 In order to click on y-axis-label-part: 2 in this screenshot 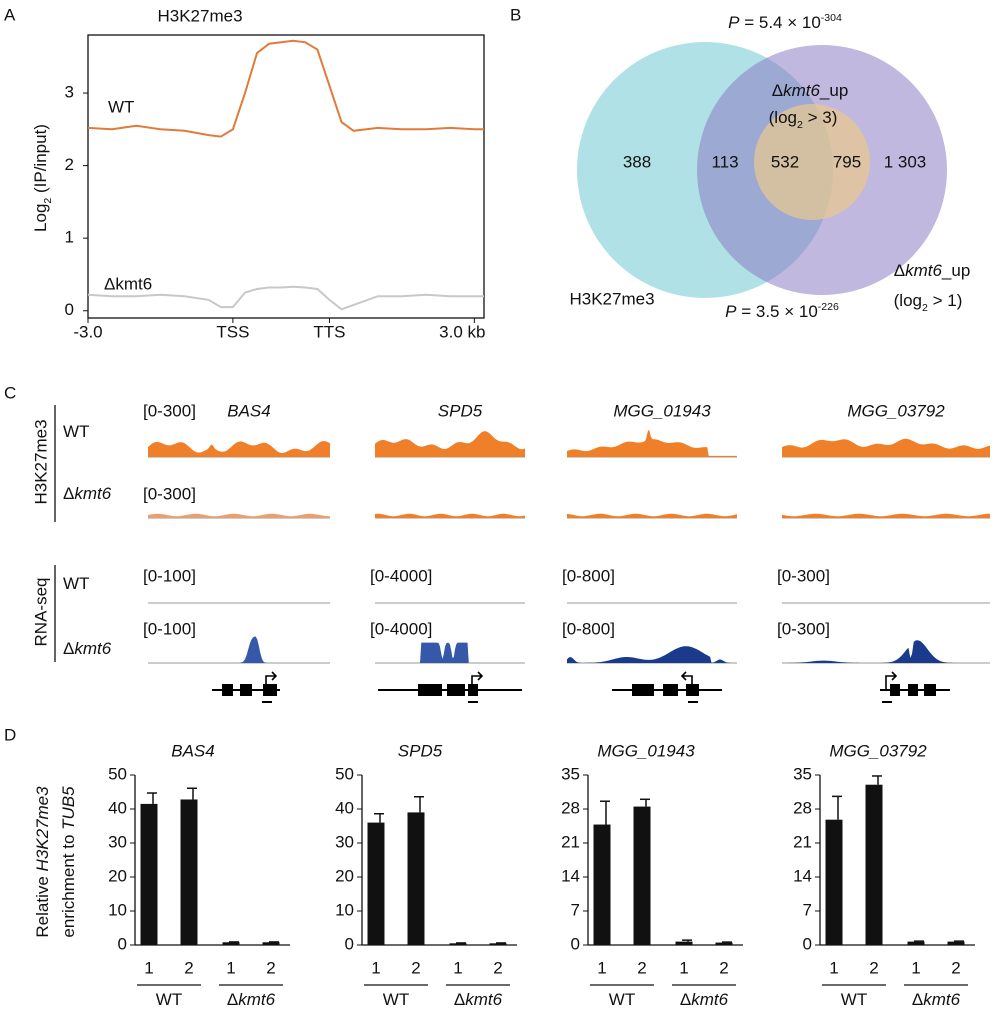, I will do `click(48, 201)`.